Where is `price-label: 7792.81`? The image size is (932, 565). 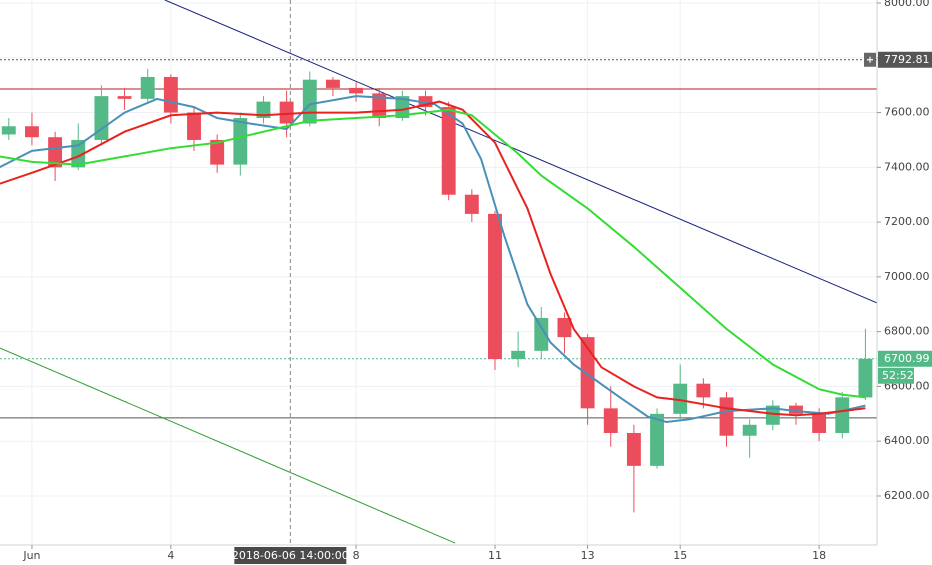 price-label: 7792.81 is located at coordinates (907, 59).